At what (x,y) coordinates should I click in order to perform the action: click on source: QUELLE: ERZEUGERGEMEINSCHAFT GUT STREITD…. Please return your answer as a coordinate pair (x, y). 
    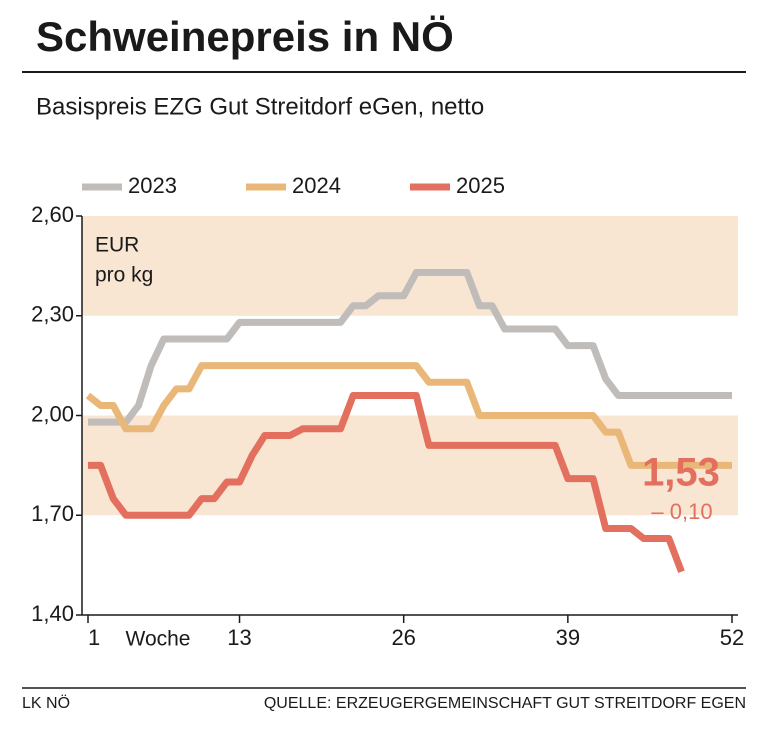
    Looking at the image, I should click on (505, 703).